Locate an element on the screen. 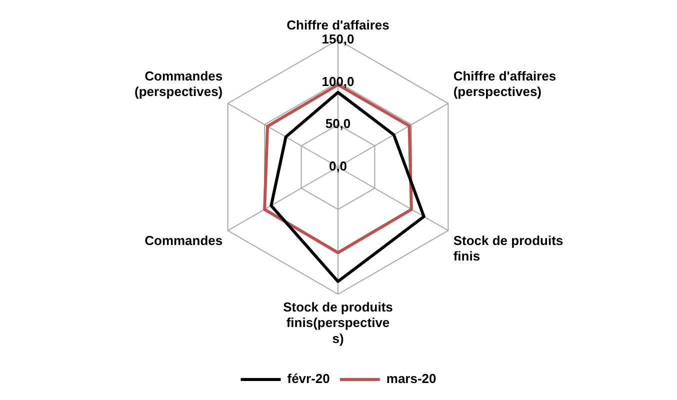 The height and width of the screenshot is (400, 677). legend-label: févr-20 is located at coordinates (308, 378).